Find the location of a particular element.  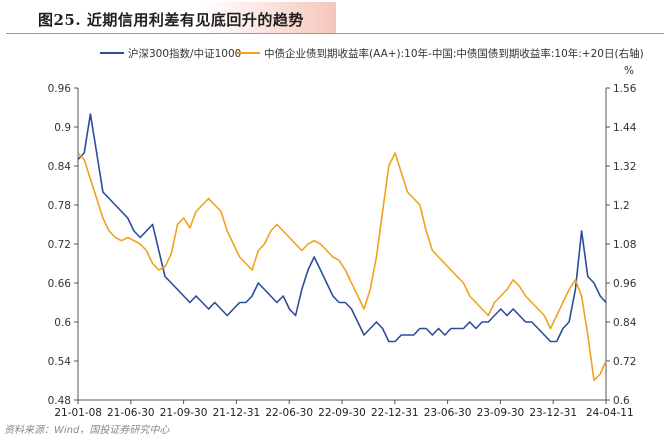

x-axis-tick-label: 22-09-30 is located at coordinates (342, 413).